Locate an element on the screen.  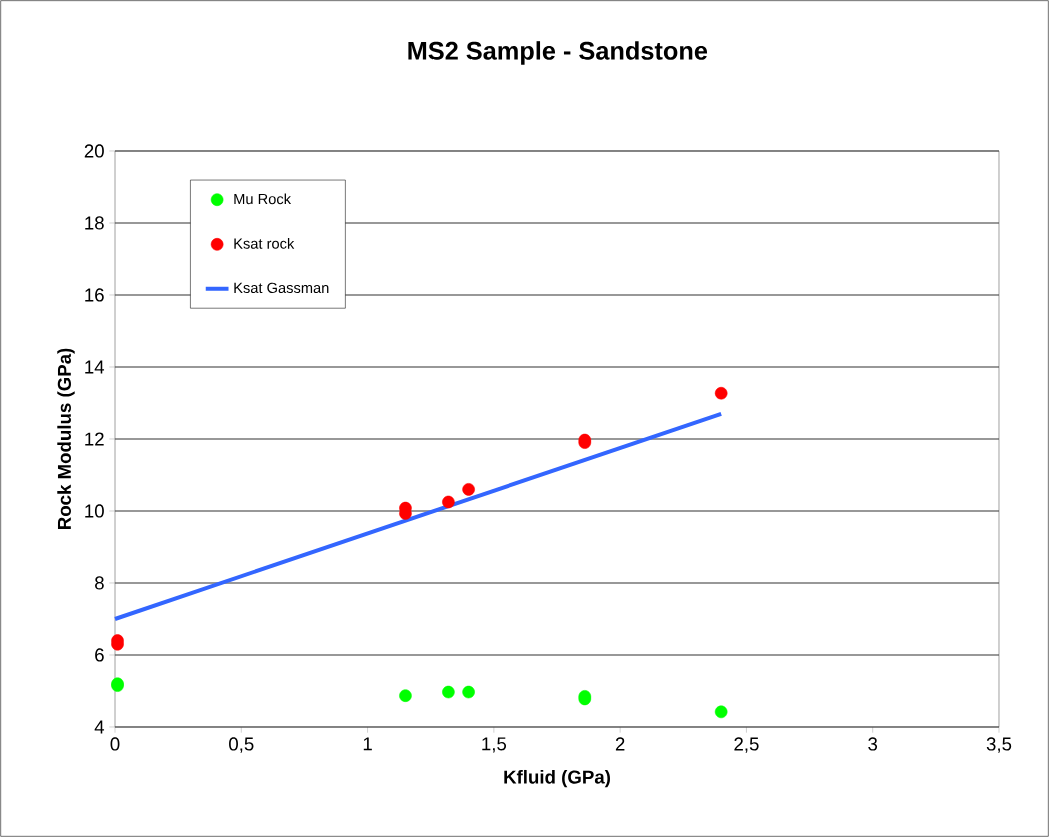
y-tick-label: 18 is located at coordinates (94, 223).